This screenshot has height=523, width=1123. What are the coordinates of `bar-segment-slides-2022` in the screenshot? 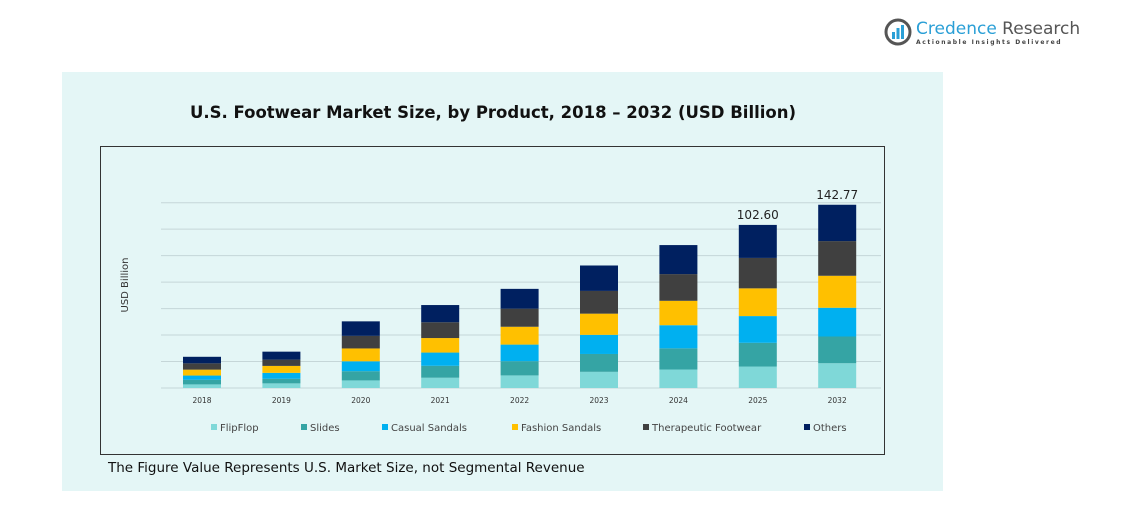 It's located at (519, 368).